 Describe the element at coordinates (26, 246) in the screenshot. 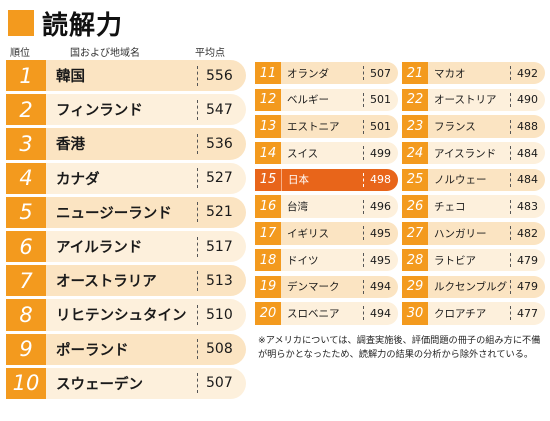

I see `rank-number: 6` at that location.